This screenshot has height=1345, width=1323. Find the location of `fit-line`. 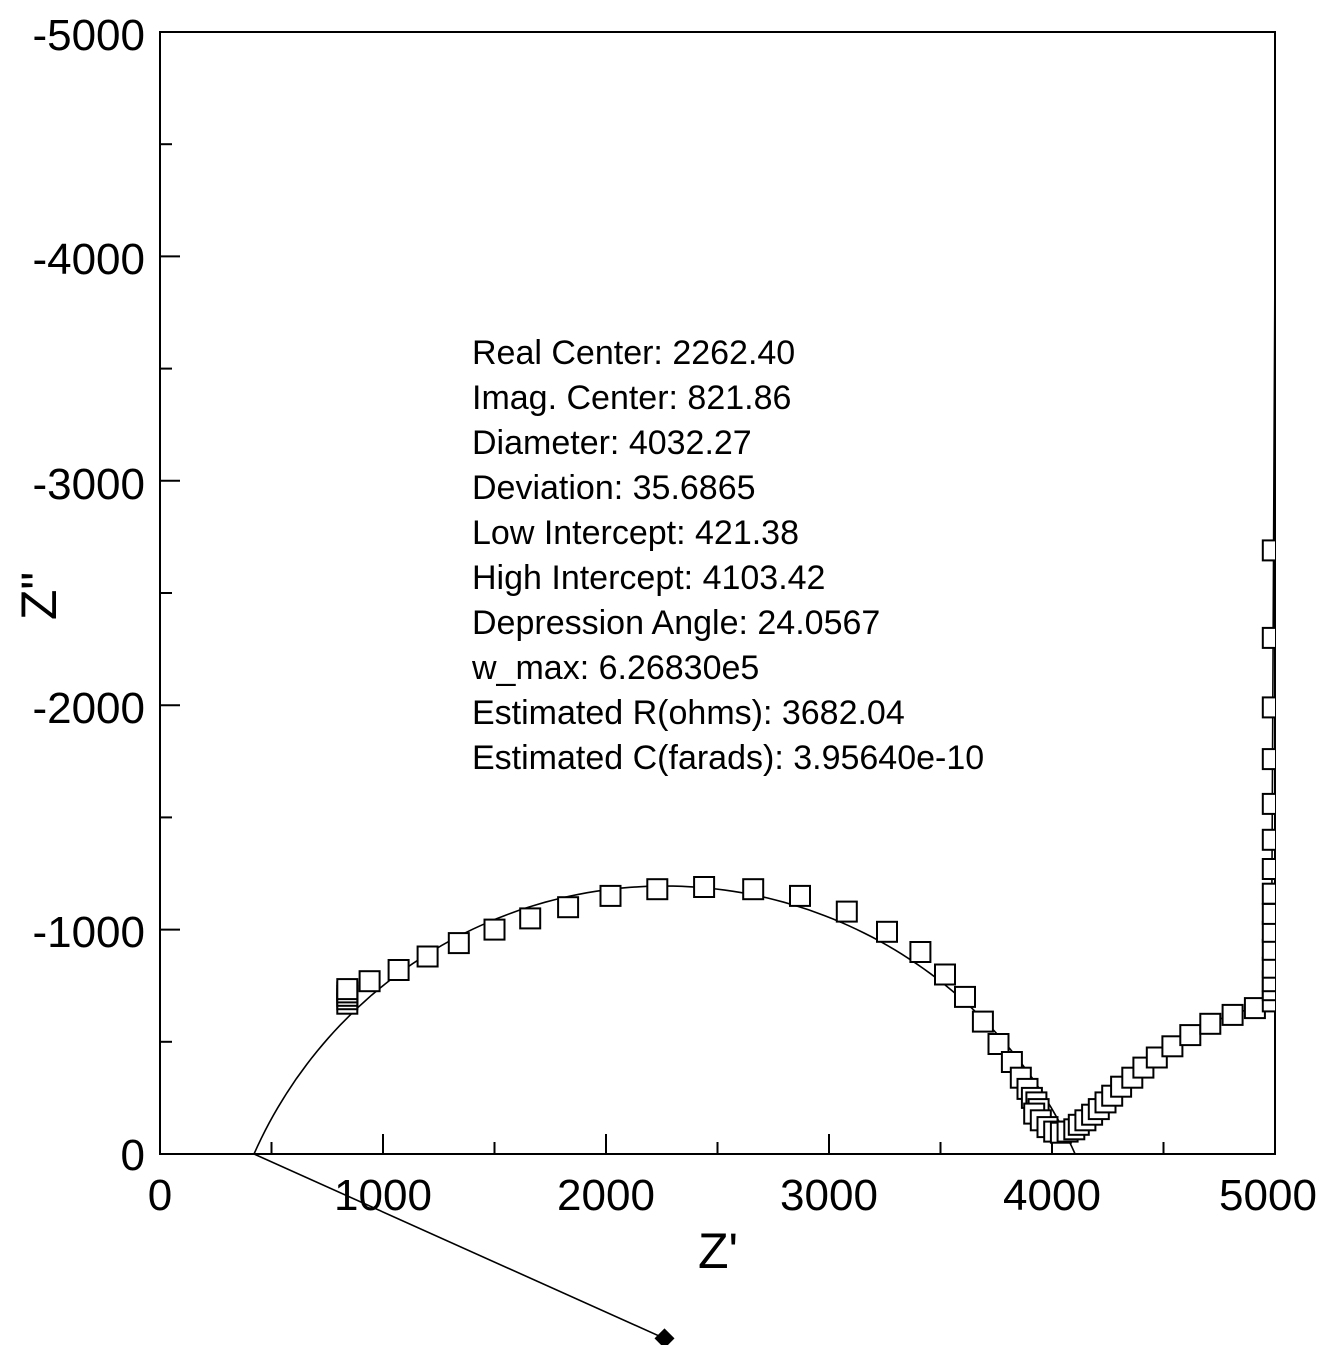

fit-line is located at coordinates (1163, 582).